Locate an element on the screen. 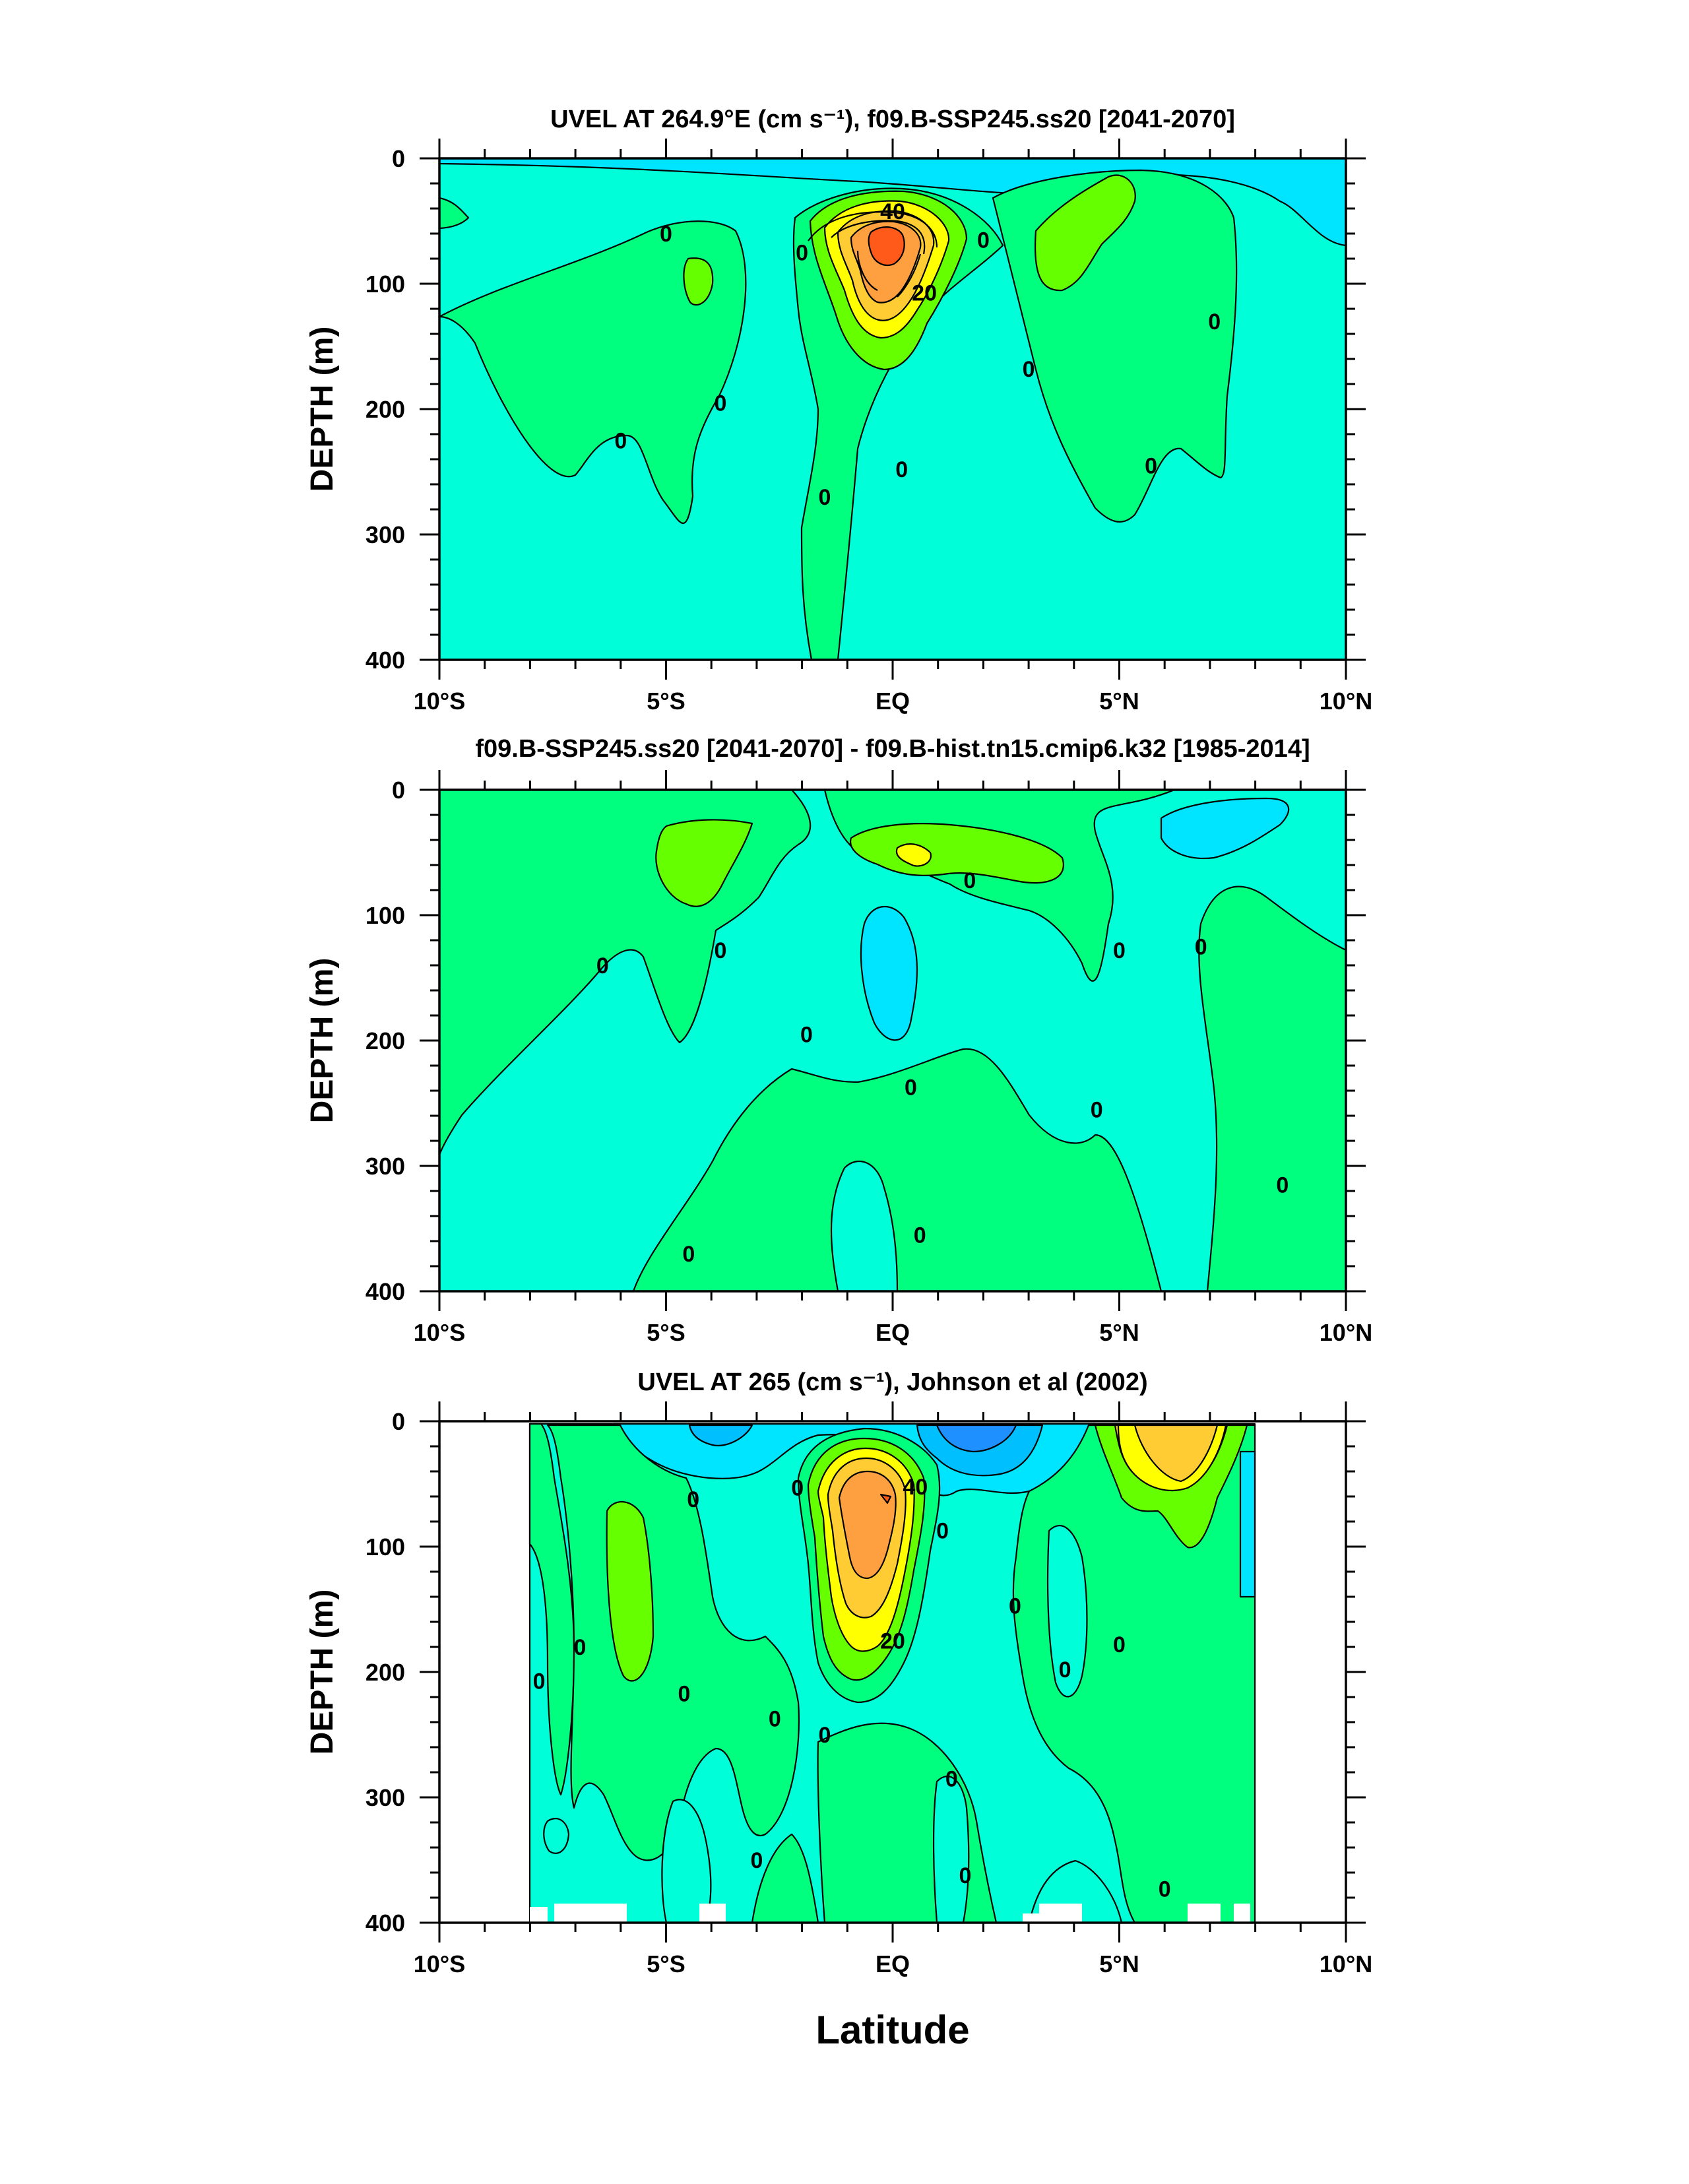  panel-1-x-tick-labels: 10°S 5°S EQ 5°N 10°N is located at coordinates (893, 701).